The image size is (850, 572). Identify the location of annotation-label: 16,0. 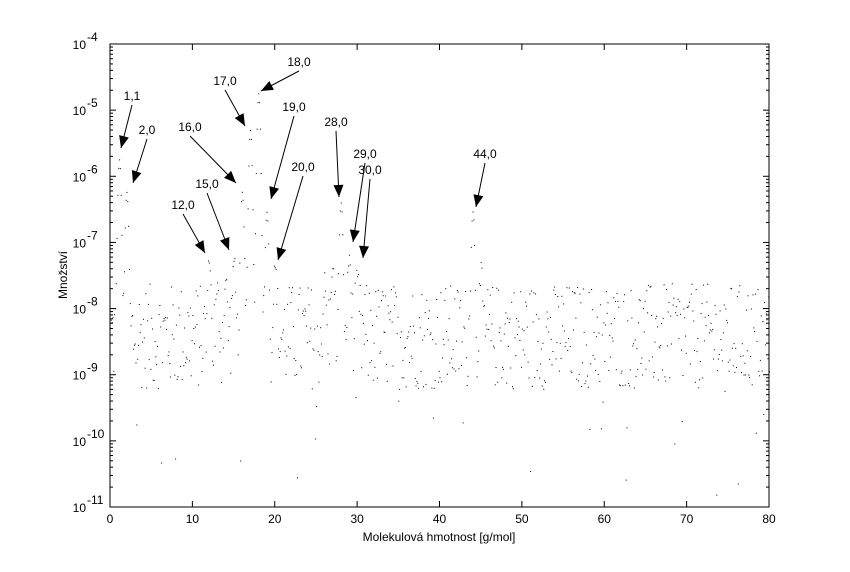
(190, 127).